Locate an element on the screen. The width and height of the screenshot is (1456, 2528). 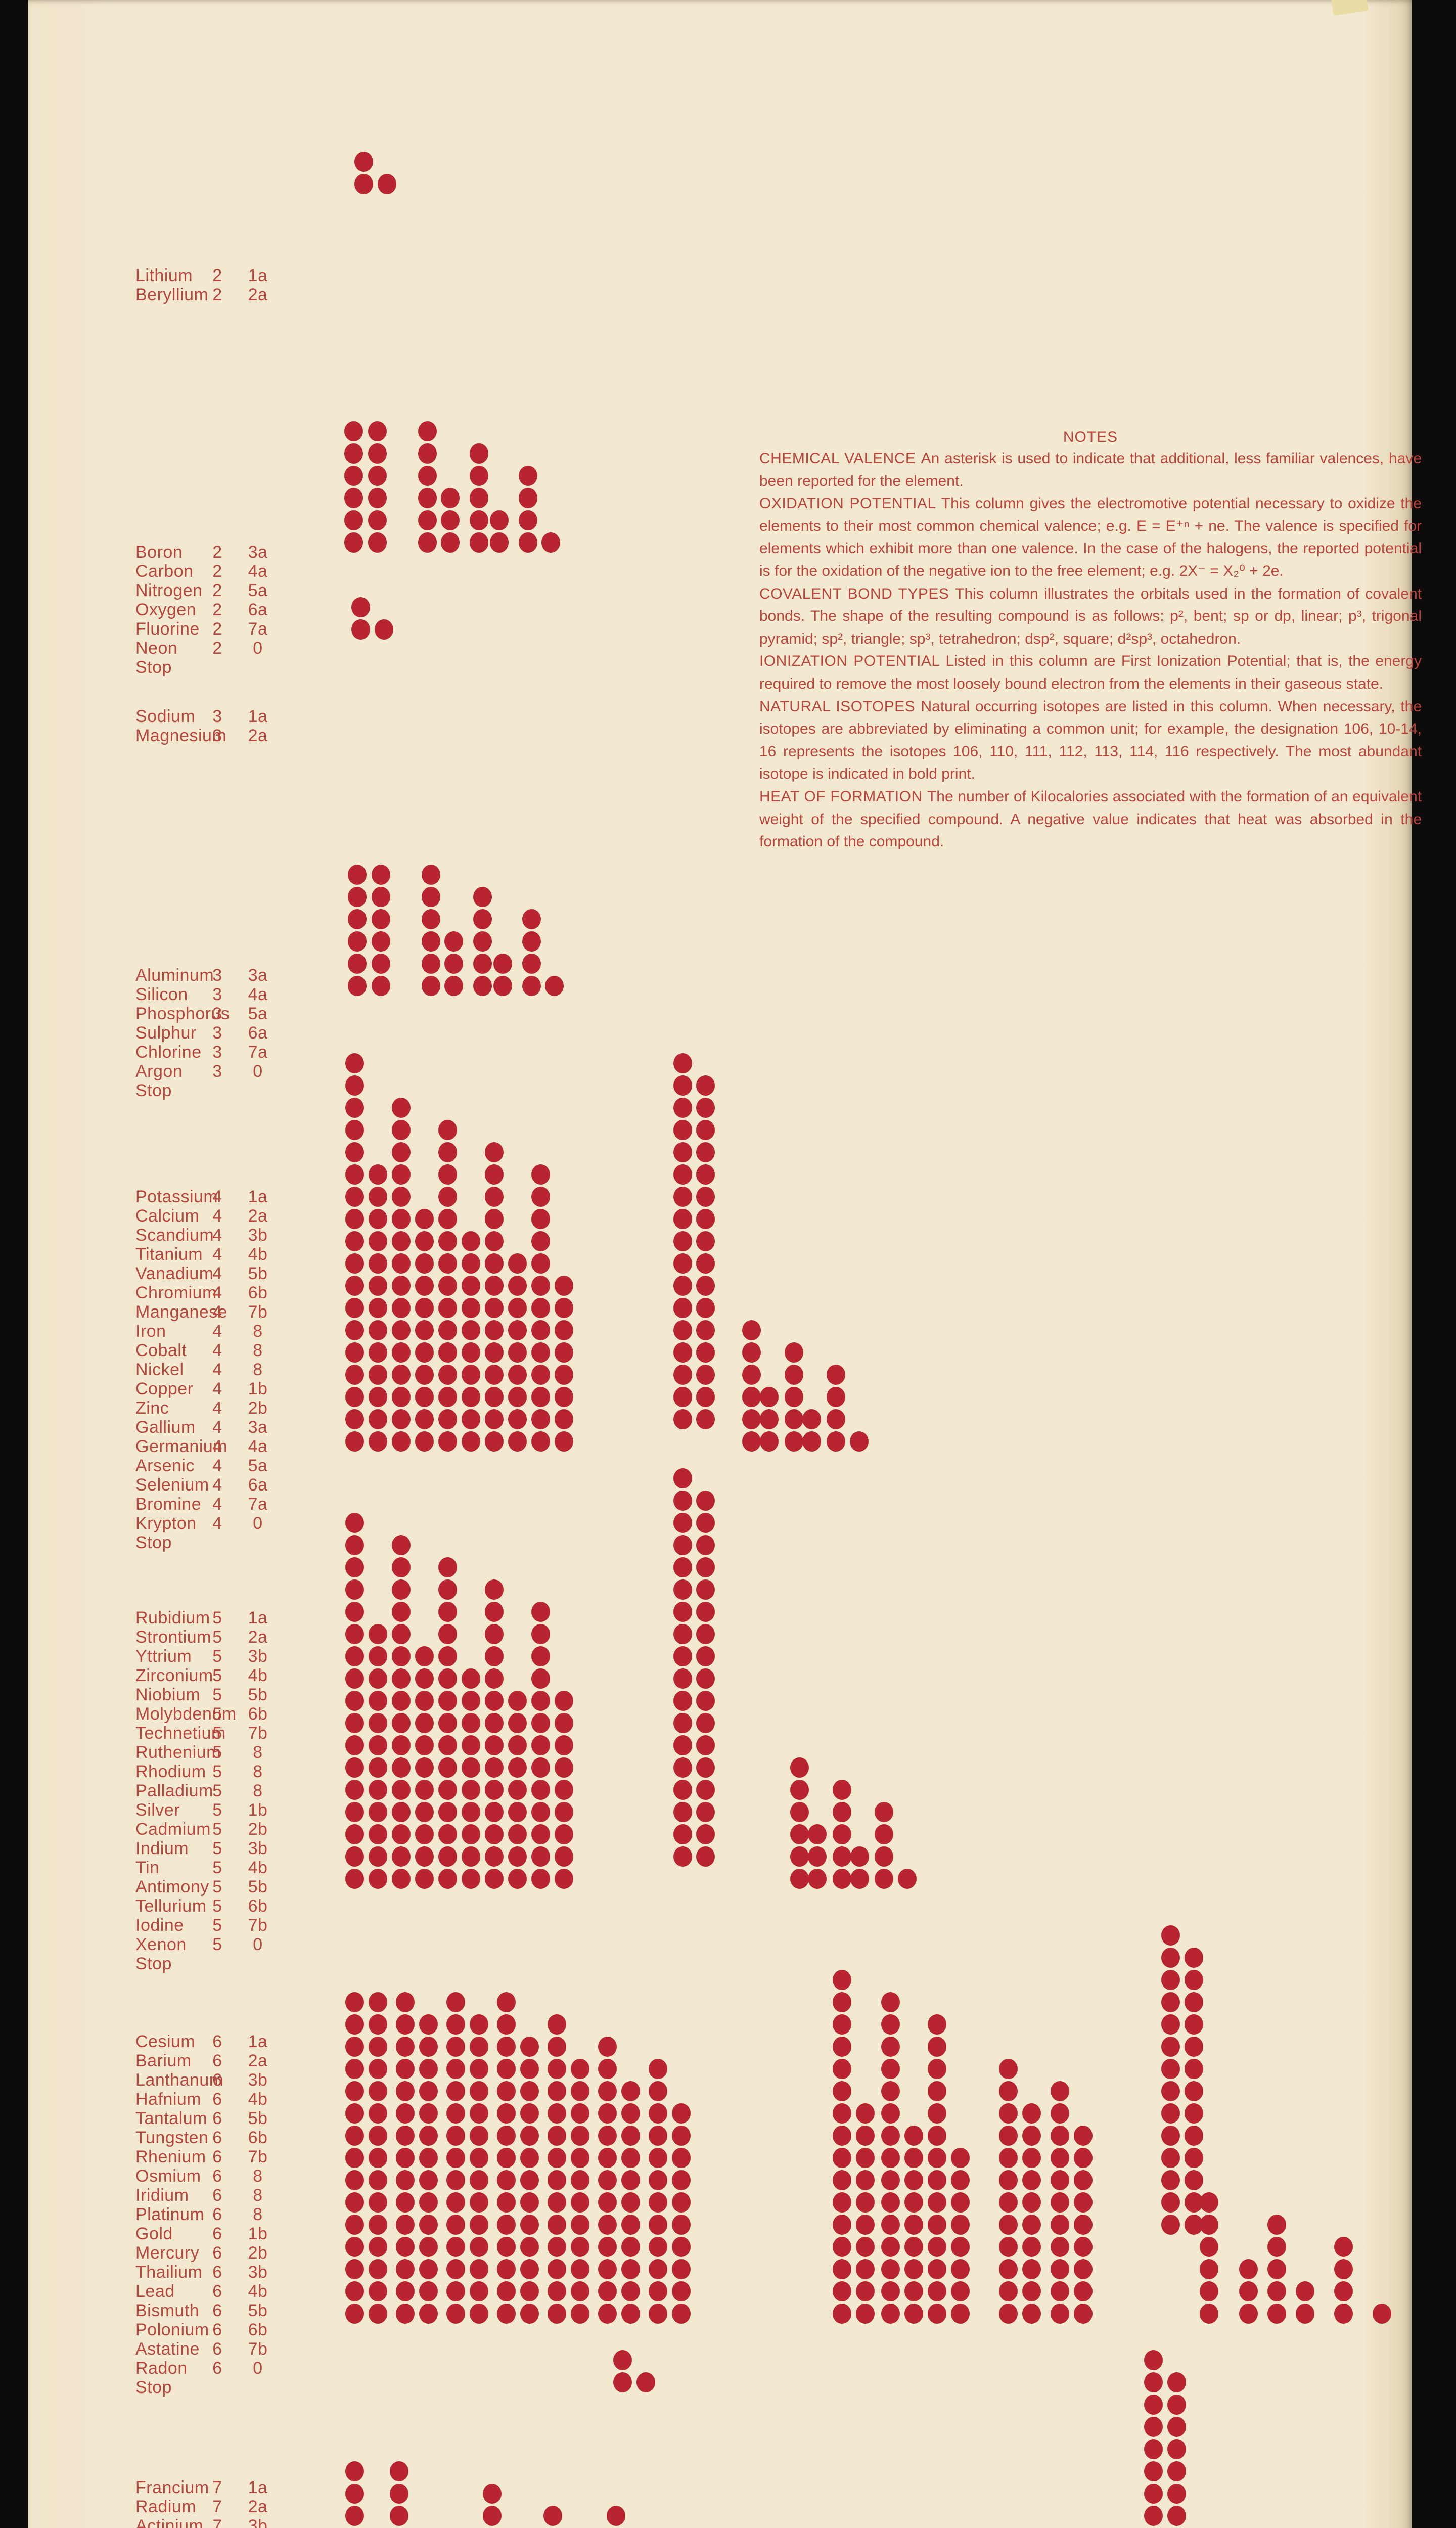
element-group: 2a is located at coordinates (258, 2506).